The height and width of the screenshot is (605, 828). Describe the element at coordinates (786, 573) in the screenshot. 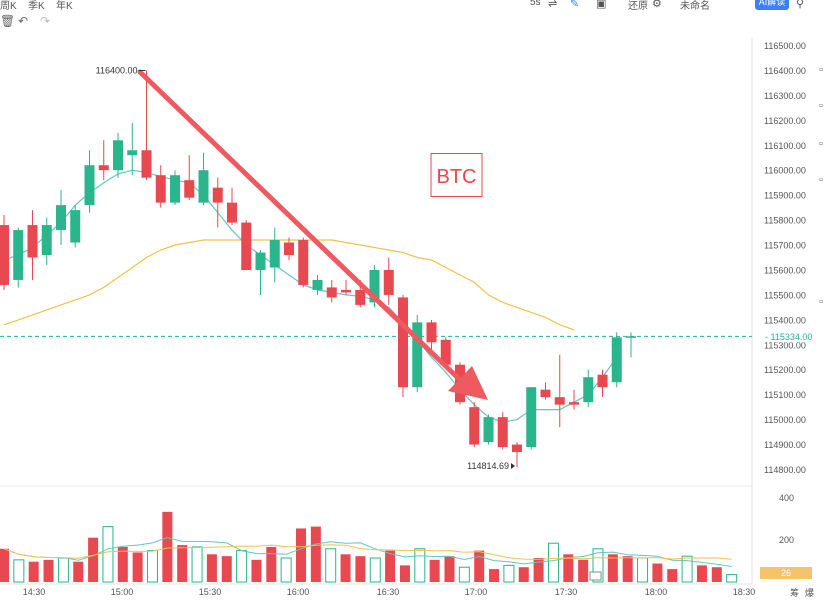

I see `volume-badge: 26` at that location.